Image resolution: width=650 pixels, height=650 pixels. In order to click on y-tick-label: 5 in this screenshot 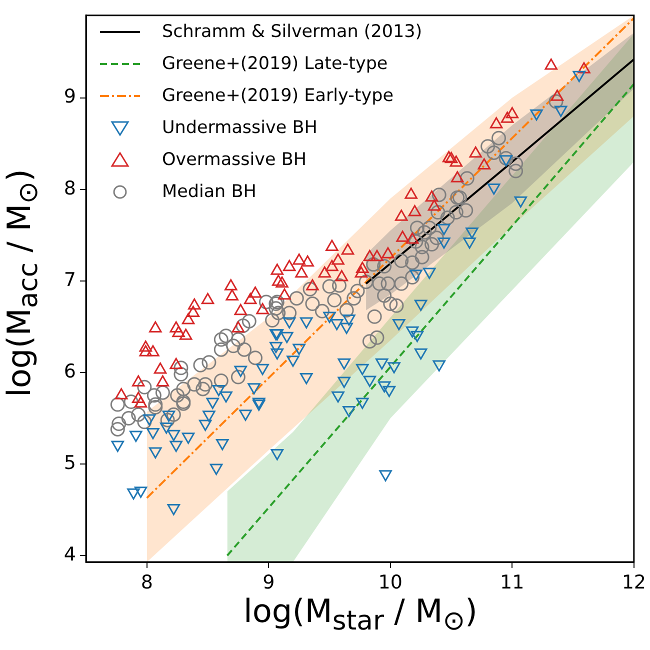, I will do `click(70, 463)`.